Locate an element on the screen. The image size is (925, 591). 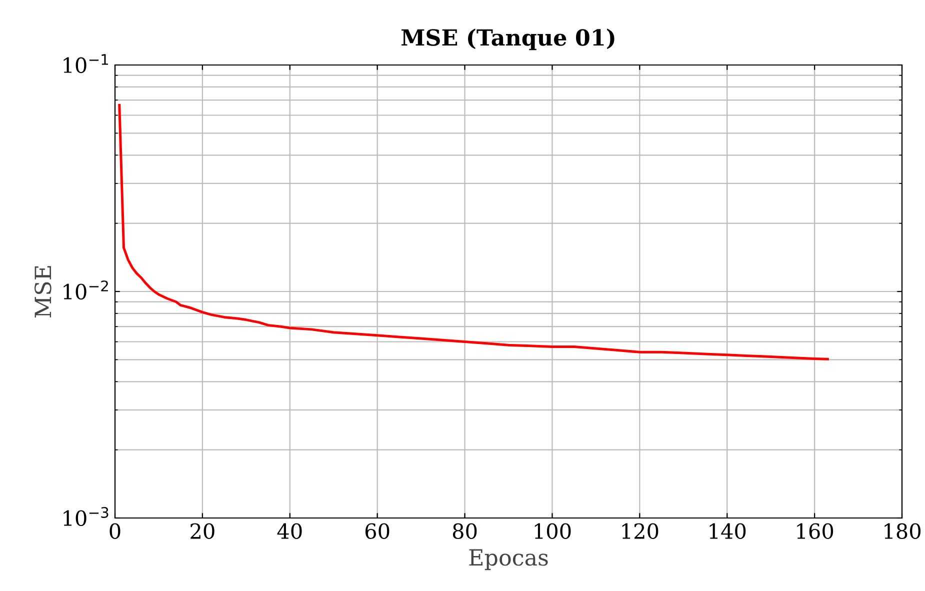
x-tick-label: 180 is located at coordinates (902, 531).